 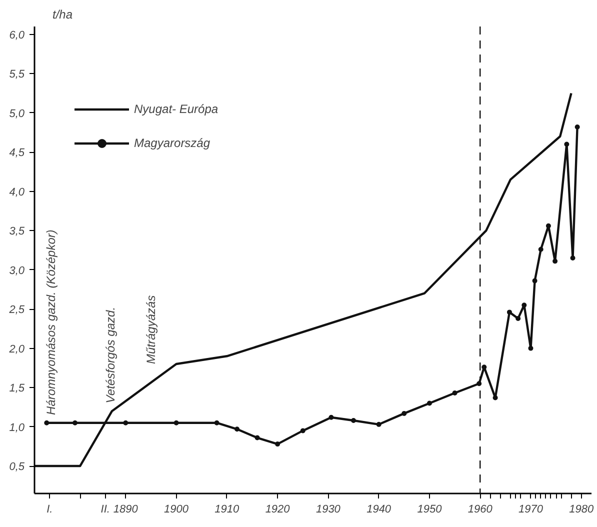 I want to click on y-tick-label: 1,5, so click(x=17, y=388).